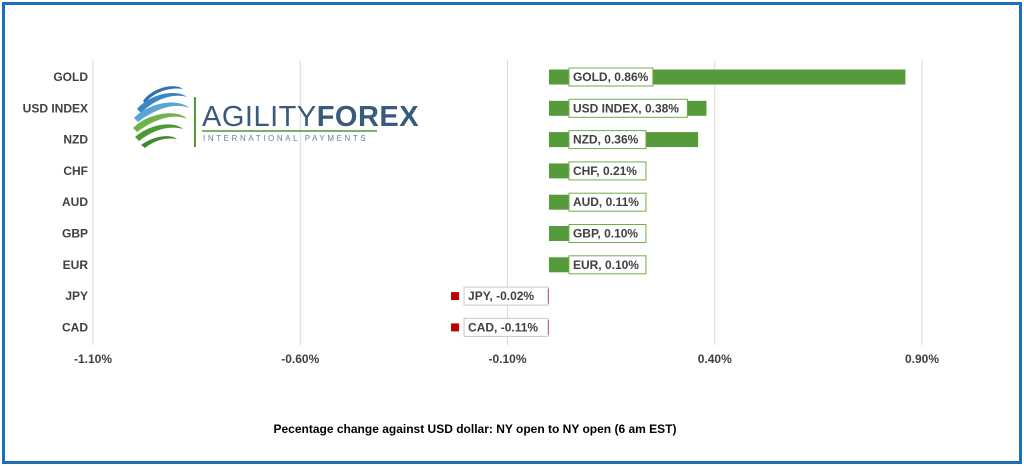 This screenshot has height=466, width=1024. What do you see at coordinates (75, 202) in the screenshot?
I see `category-label: AUD` at bounding box center [75, 202].